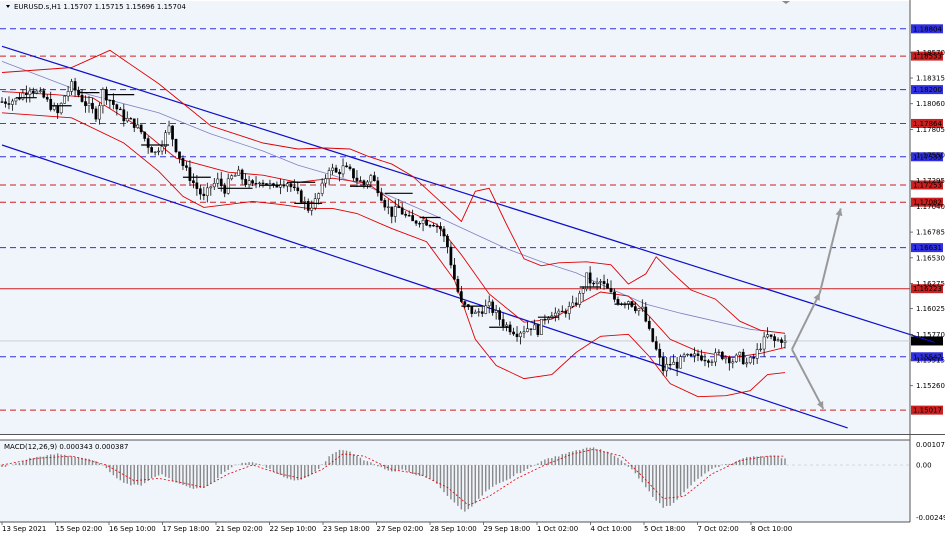 The width and height of the screenshot is (945, 539). What do you see at coordinates (806, 321) in the screenshot?
I see `forecast-arrow-shaft` at bounding box center [806, 321].